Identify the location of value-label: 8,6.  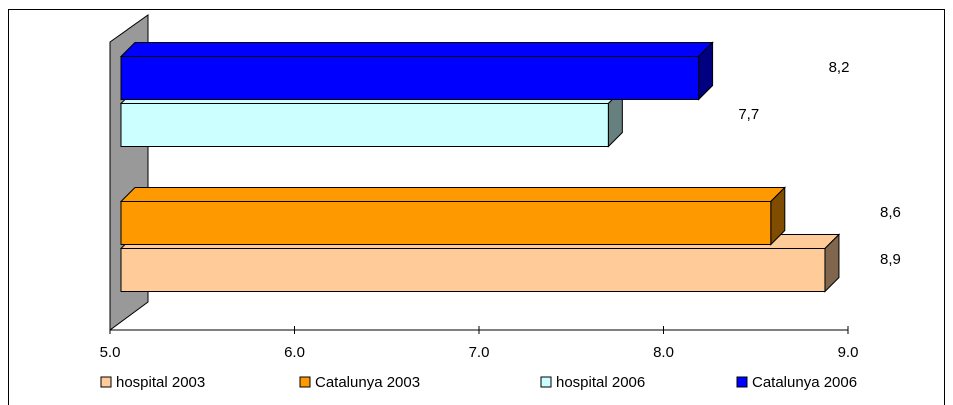
(890, 212).